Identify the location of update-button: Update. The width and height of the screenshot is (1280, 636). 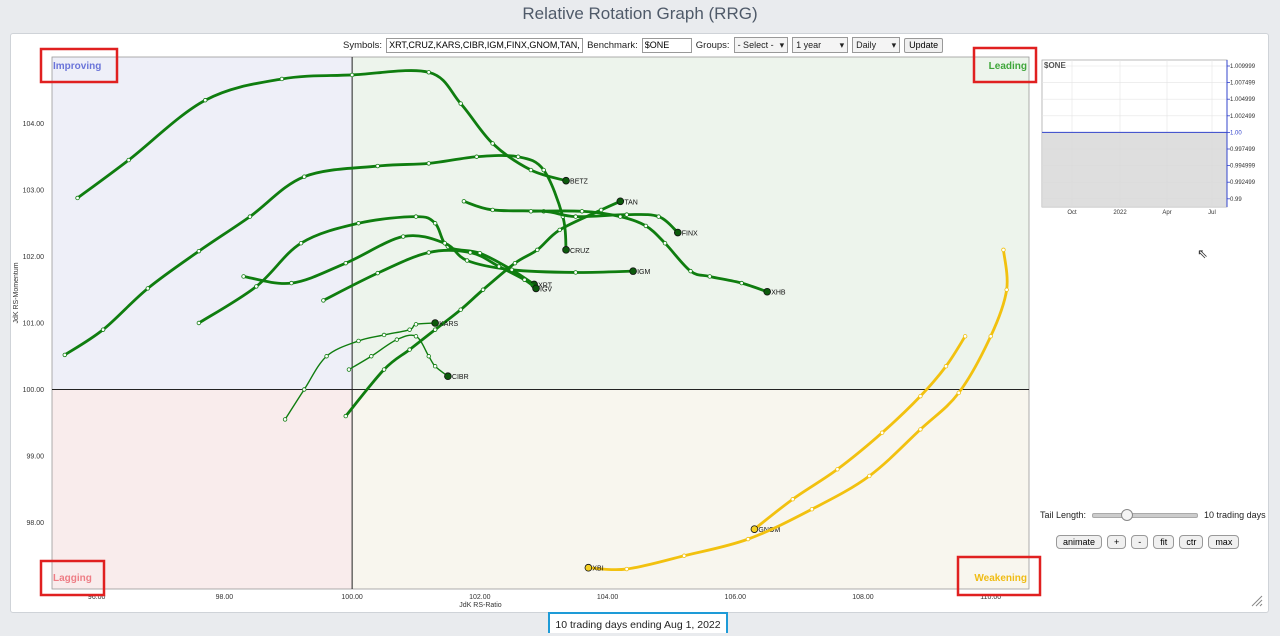
(924, 45).